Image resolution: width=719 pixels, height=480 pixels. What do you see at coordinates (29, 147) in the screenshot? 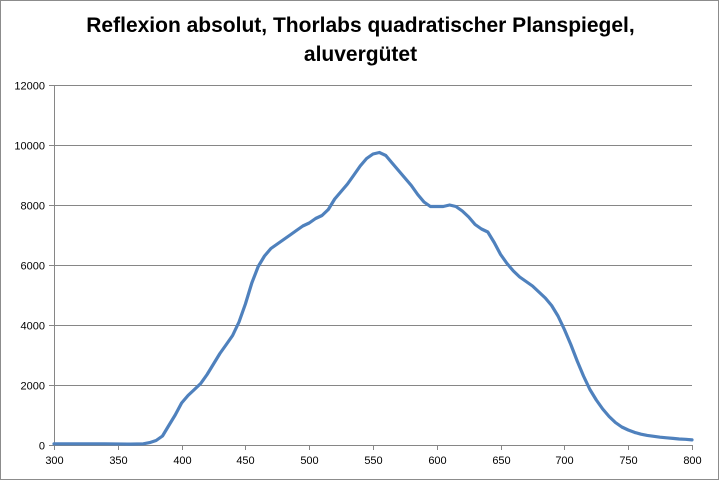
I see `y-tick-label: 10000` at bounding box center [29, 147].